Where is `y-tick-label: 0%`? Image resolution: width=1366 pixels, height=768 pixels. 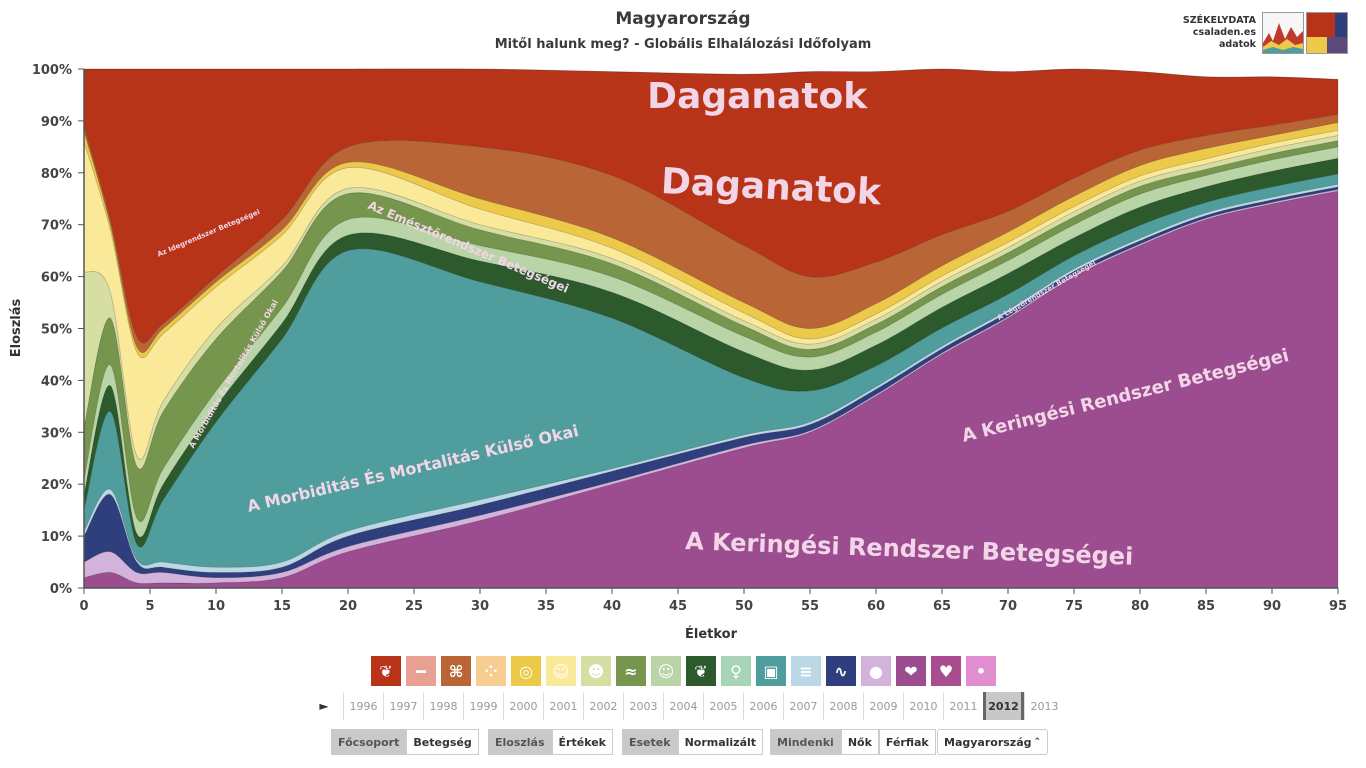
y-tick-label: 0% is located at coordinates (61, 589).